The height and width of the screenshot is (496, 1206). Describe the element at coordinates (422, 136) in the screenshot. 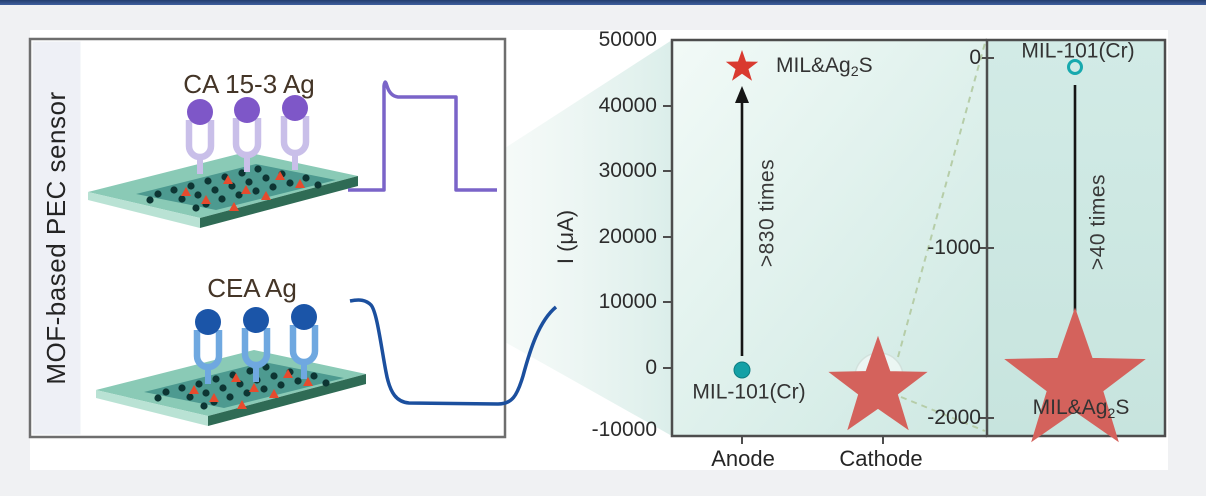

I see `anodic-photocurrent-signal` at that location.